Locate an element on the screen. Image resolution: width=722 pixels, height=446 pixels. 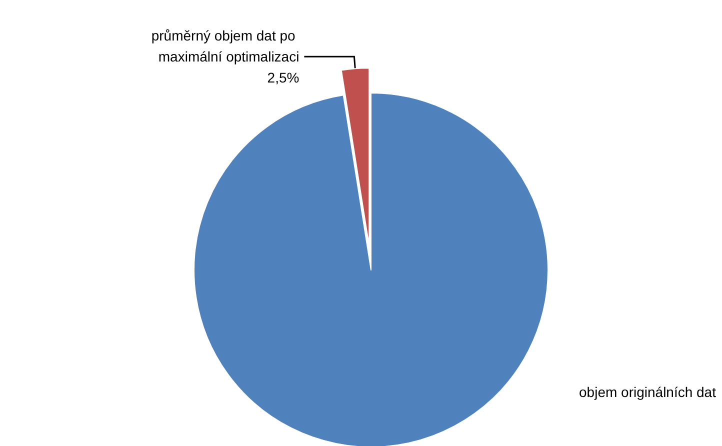
slice-label: průměrný objem dat po maximální optimalizaci is located at coordinates (225, 46).